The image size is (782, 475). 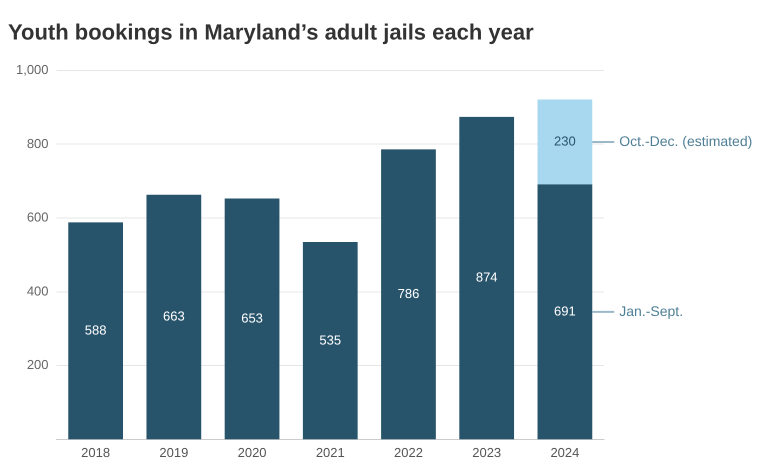 I want to click on data-label: 663, so click(x=173, y=316).